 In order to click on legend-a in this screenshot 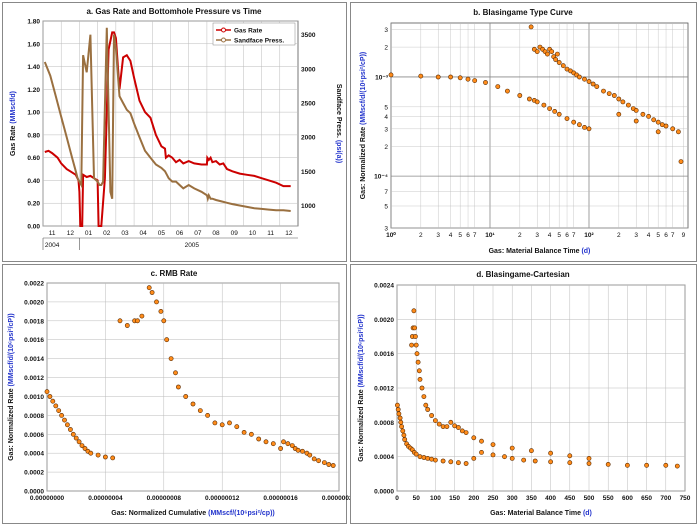, I will do `click(254, 34)`.